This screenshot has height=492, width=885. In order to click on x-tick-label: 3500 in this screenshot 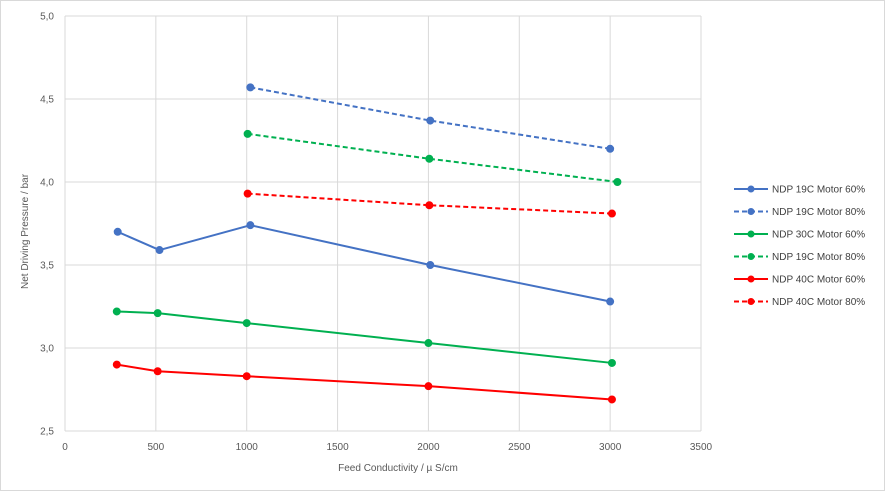, I will do `click(701, 447)`.